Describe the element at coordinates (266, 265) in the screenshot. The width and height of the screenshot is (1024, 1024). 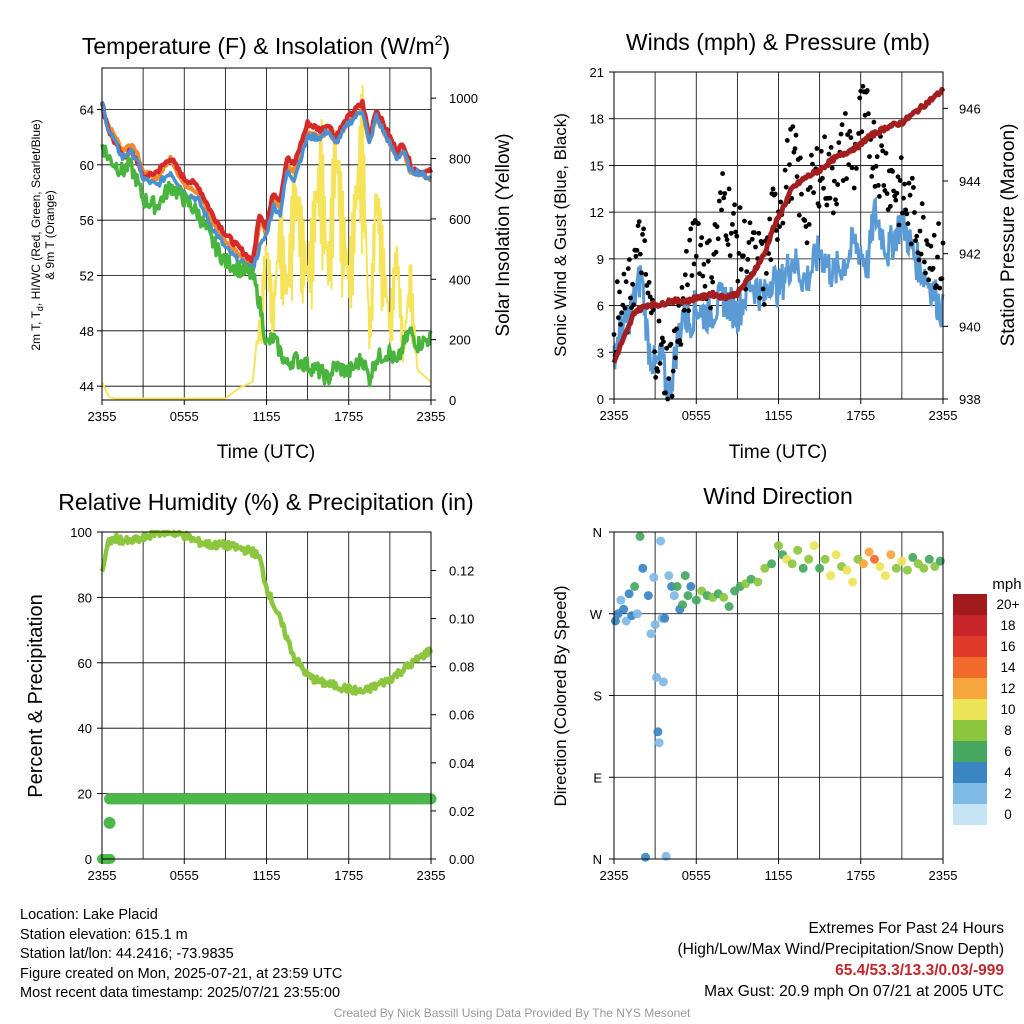
I see `series-line-td` at that location.